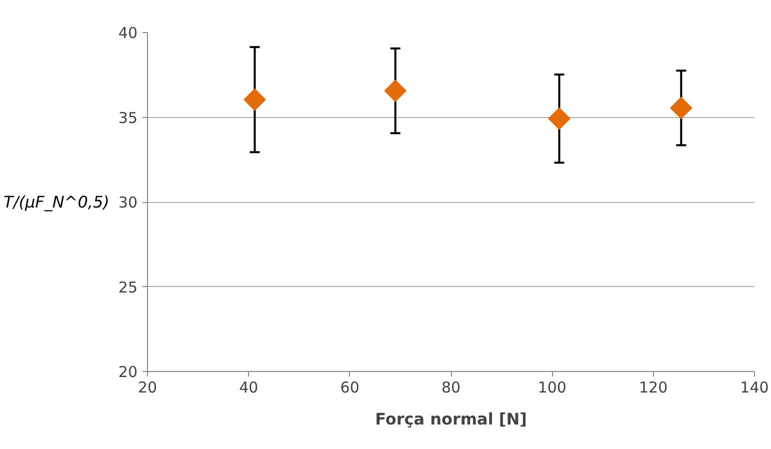  What do you see at coordinates (754, 387) in the screenshot?
I see `x-tick-label: 140` at bounding box center [754, 387].